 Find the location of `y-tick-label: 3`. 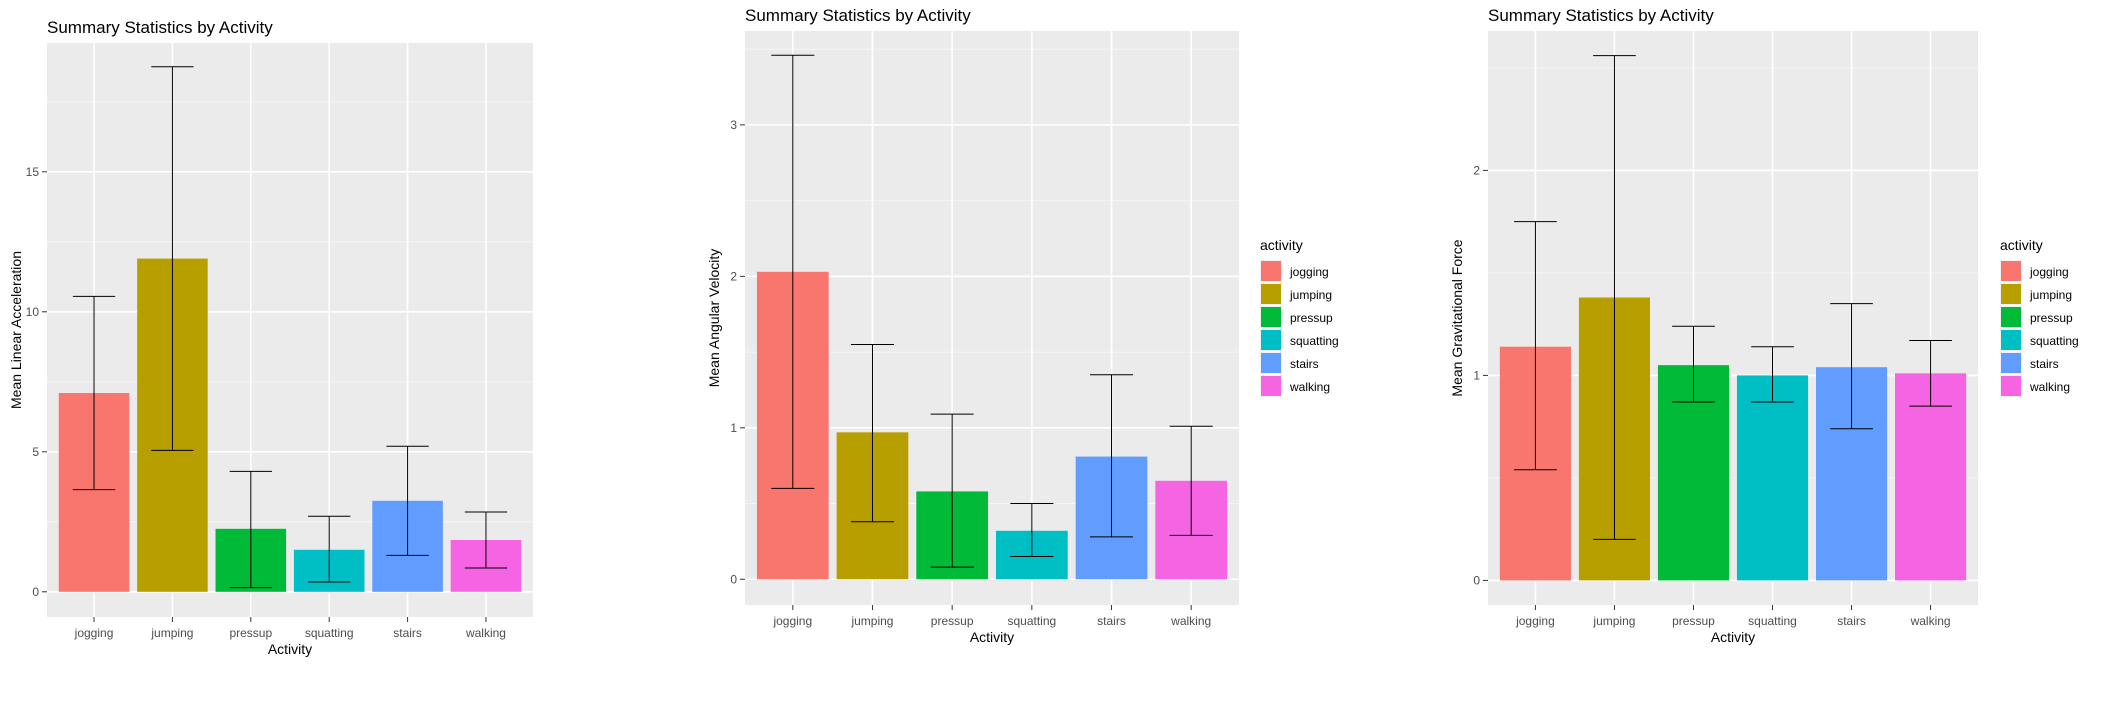

y-tick-label: 3 is located at coordinates (733, 125).